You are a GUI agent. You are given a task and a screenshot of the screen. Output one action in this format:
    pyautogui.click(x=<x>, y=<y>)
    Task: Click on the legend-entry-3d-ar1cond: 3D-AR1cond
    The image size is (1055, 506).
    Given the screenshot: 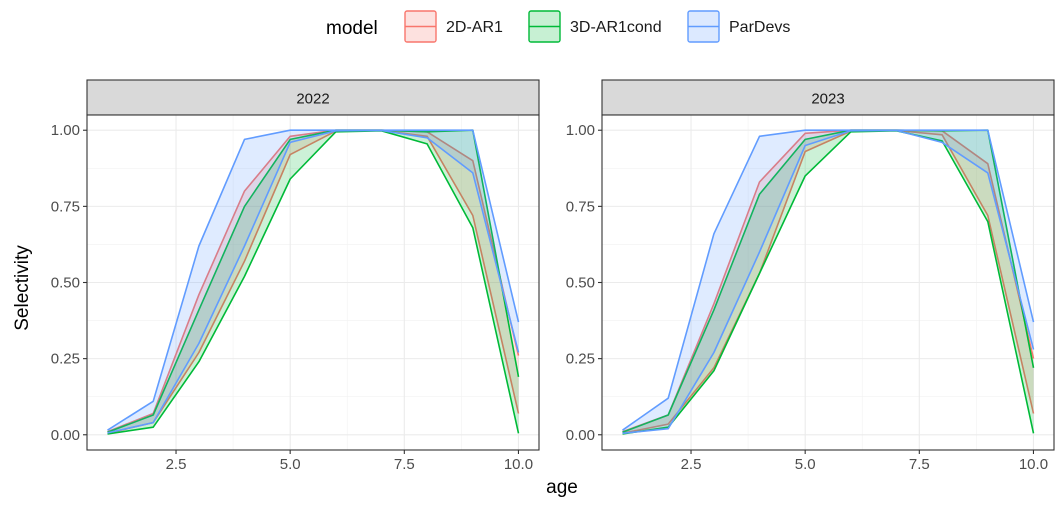 What is the action you would take?
    pyautogui.click(x=594, y=26)
    